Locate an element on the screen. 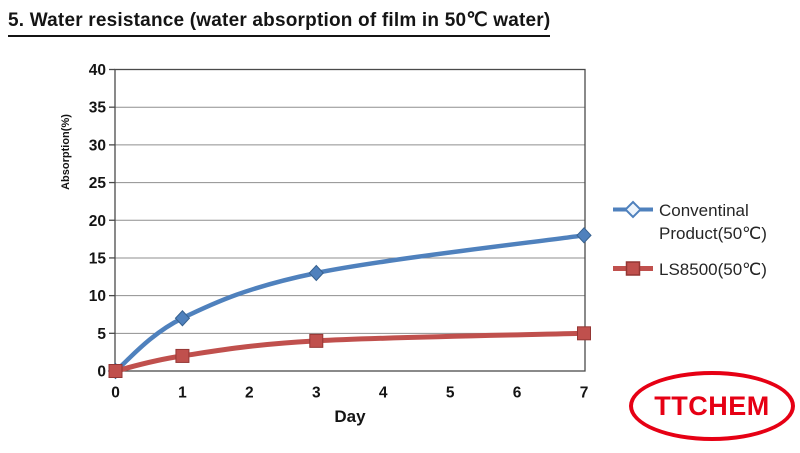 This screenshot has height=453, width=800. legend-label-conventional-line2: Product(50℃) is located at coordinates (713, 233).